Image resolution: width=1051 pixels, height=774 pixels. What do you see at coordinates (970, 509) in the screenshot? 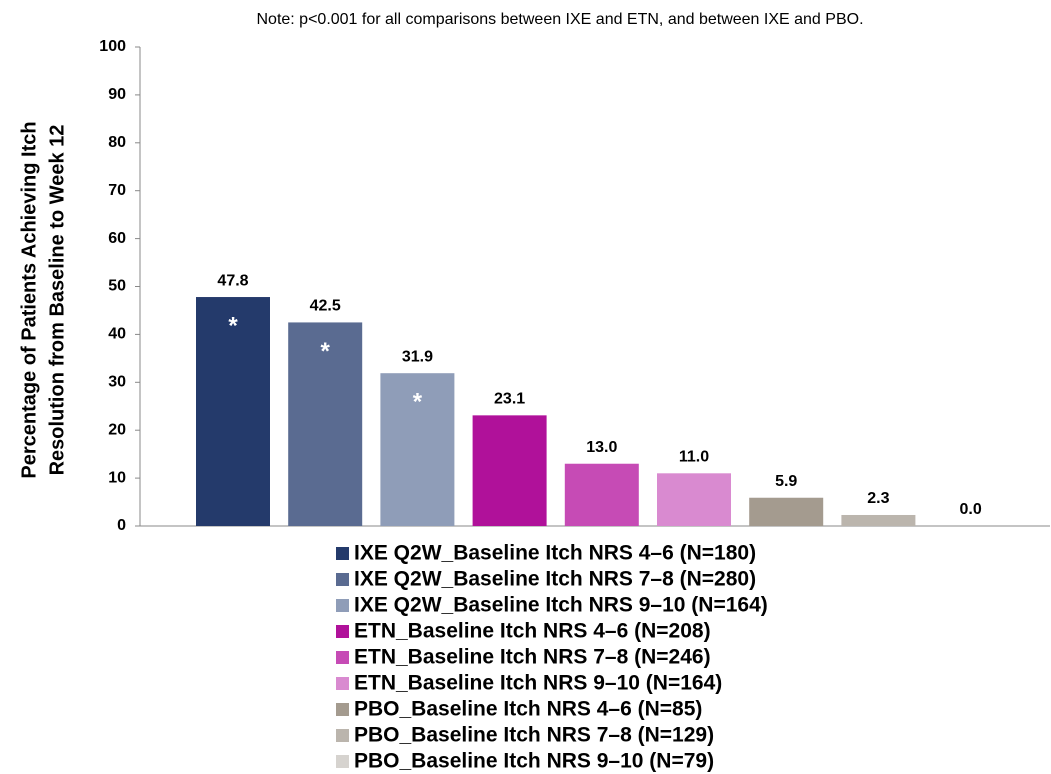
I see `value-label: 0.0` at bounding box center [970, 509].